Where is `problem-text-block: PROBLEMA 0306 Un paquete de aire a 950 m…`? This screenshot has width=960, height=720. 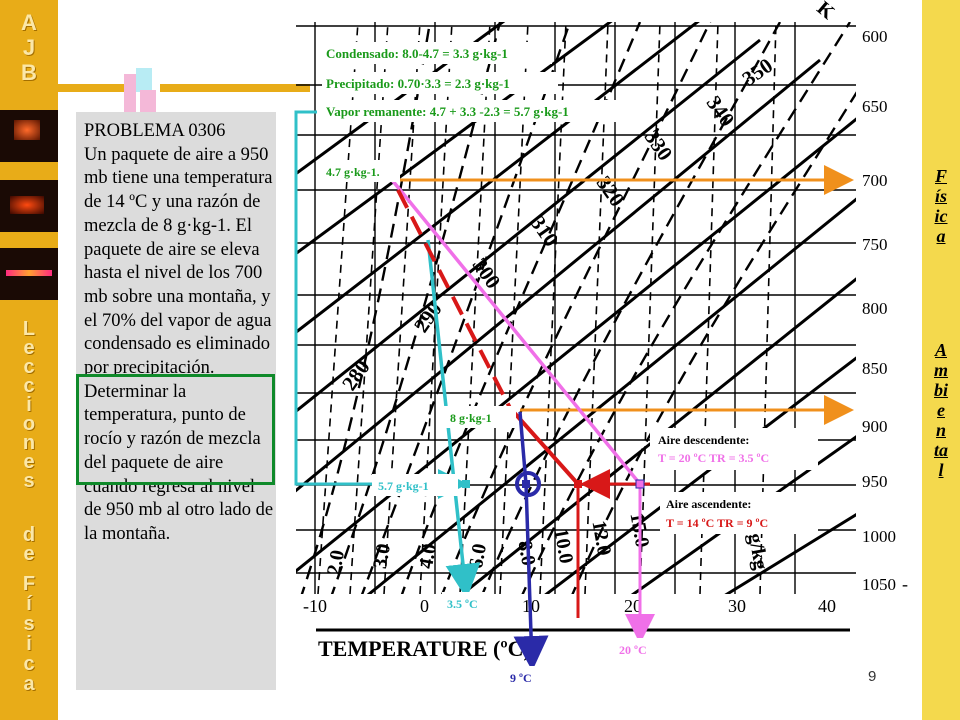
problem-text-block: PROBLEMA 0306 Un paquete de aire a 950 m… is located at coordinates (179, 333).